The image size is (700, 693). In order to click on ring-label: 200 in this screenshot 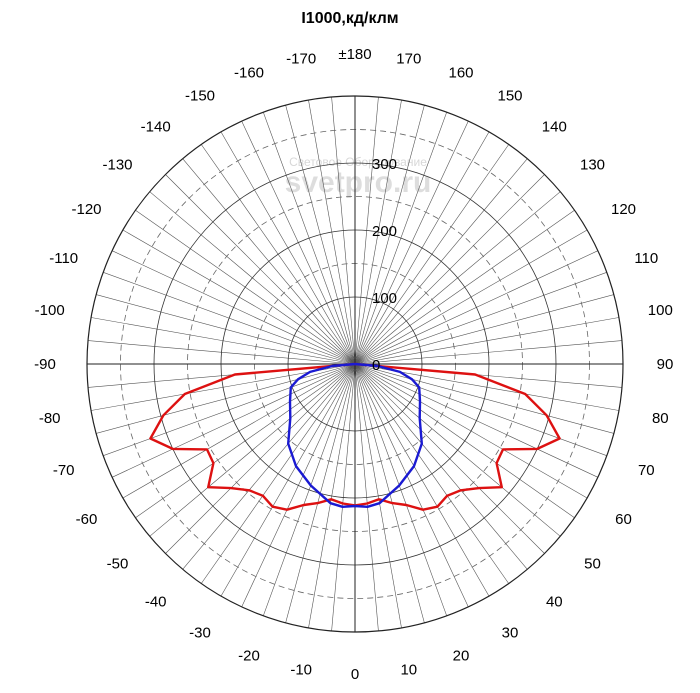, I will do `click(384, 231)`.